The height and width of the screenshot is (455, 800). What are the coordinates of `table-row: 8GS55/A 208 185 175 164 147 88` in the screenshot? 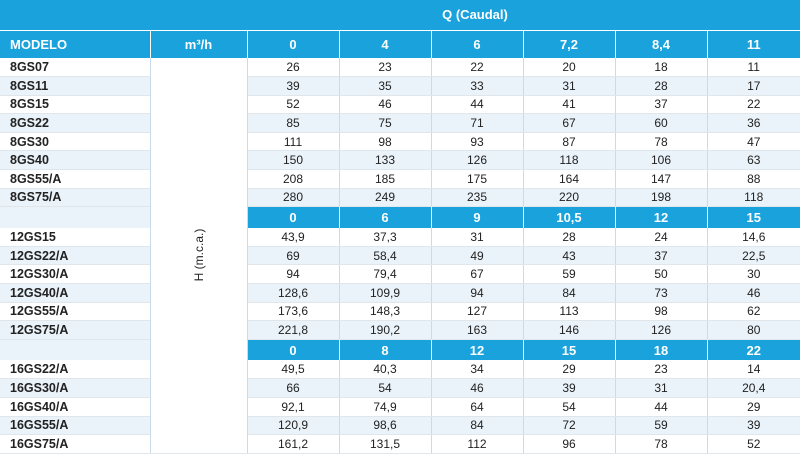 It's located at (400, 179).